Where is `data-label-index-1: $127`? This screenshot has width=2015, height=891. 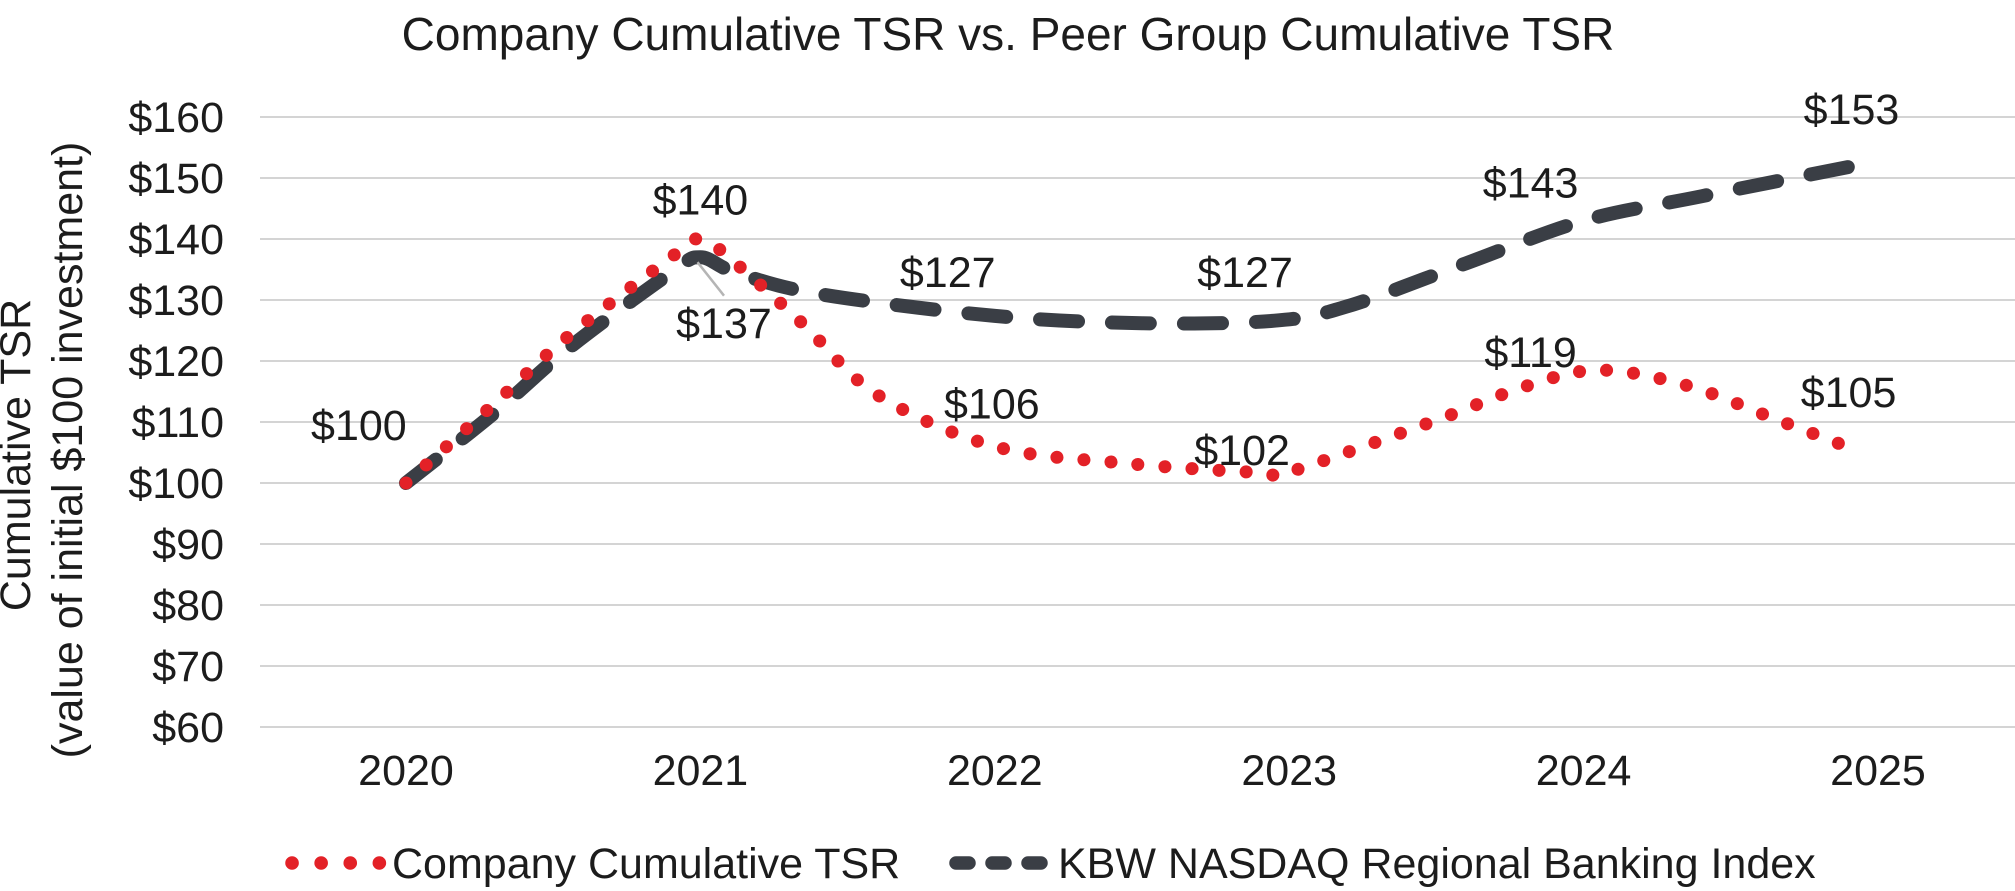 data-label-index-1: $127 is located at coordinates (948, 273).